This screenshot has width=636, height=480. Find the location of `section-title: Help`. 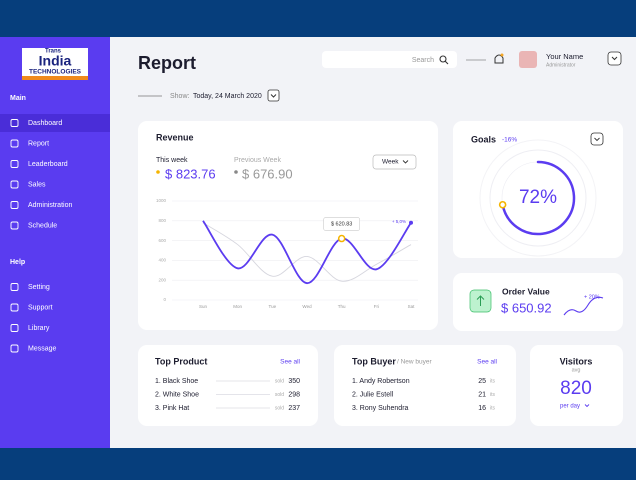

section-title: Help is located at coordinates (17, 262).